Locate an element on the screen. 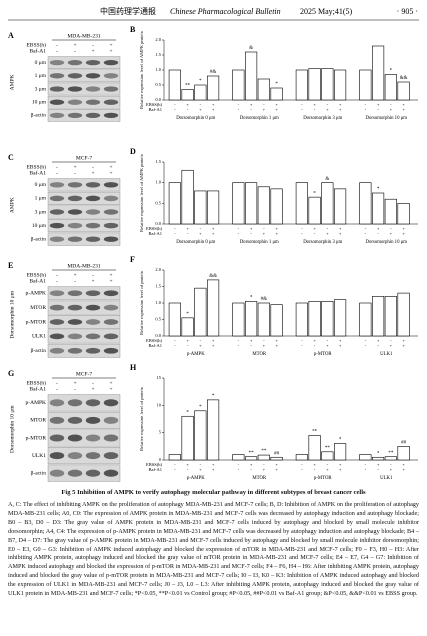 This screenshot has height=636, width=427. cell-line: MDA-MB-231 is located at coordinates (84, 36).